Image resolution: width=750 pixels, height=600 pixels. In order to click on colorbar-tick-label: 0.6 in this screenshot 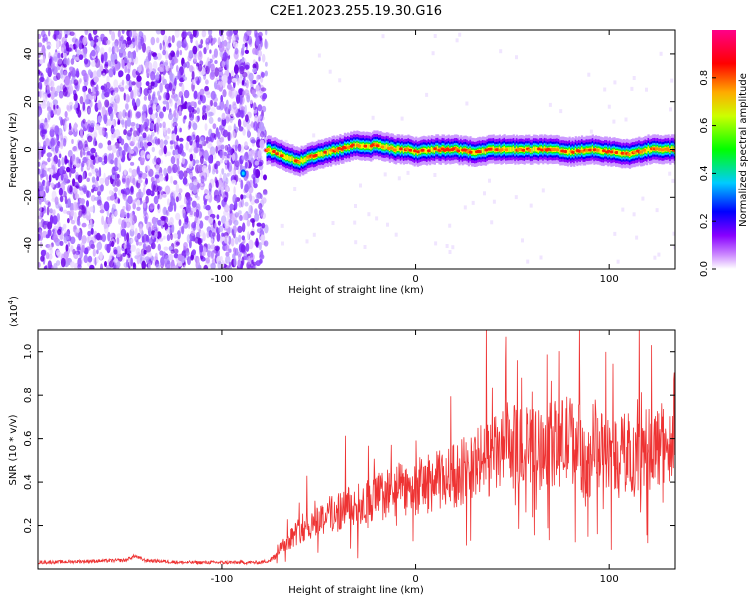, I will do `click(704, 126)`.